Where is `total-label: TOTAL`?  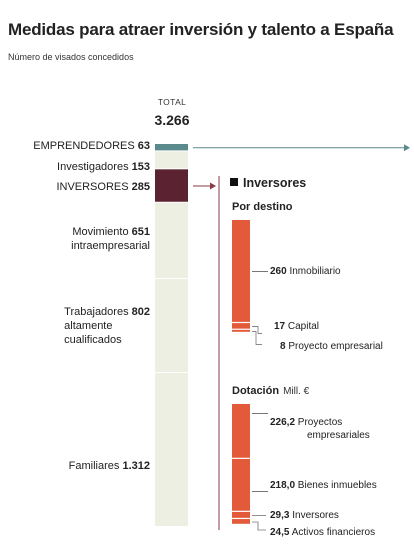 total-label: TOTAL is located at coordinates (172, 102).